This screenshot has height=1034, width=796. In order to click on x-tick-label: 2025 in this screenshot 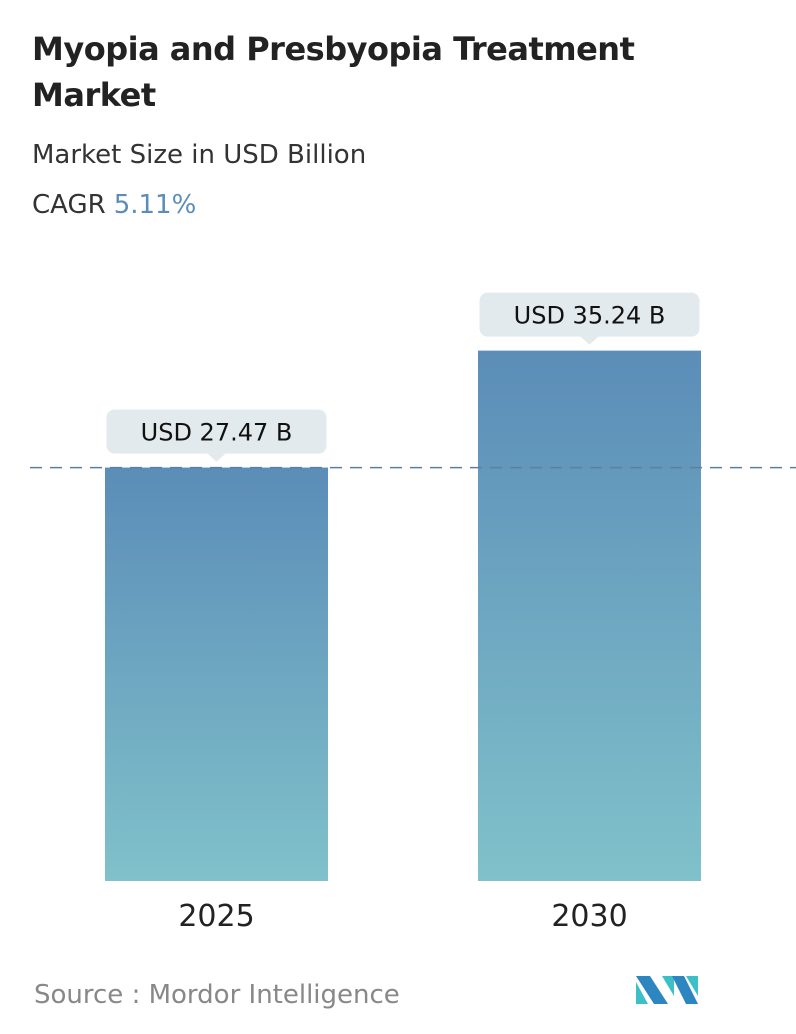, I will do `click(216, 916)`.